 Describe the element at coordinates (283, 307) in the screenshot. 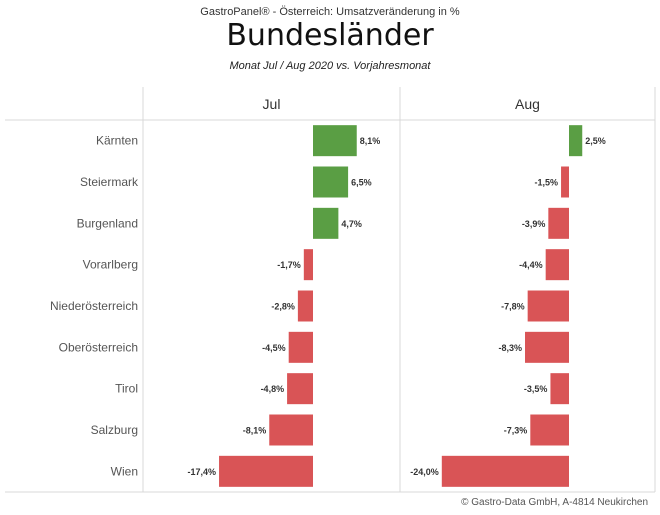

I see `data-label-jul: -2,8%` at that location.